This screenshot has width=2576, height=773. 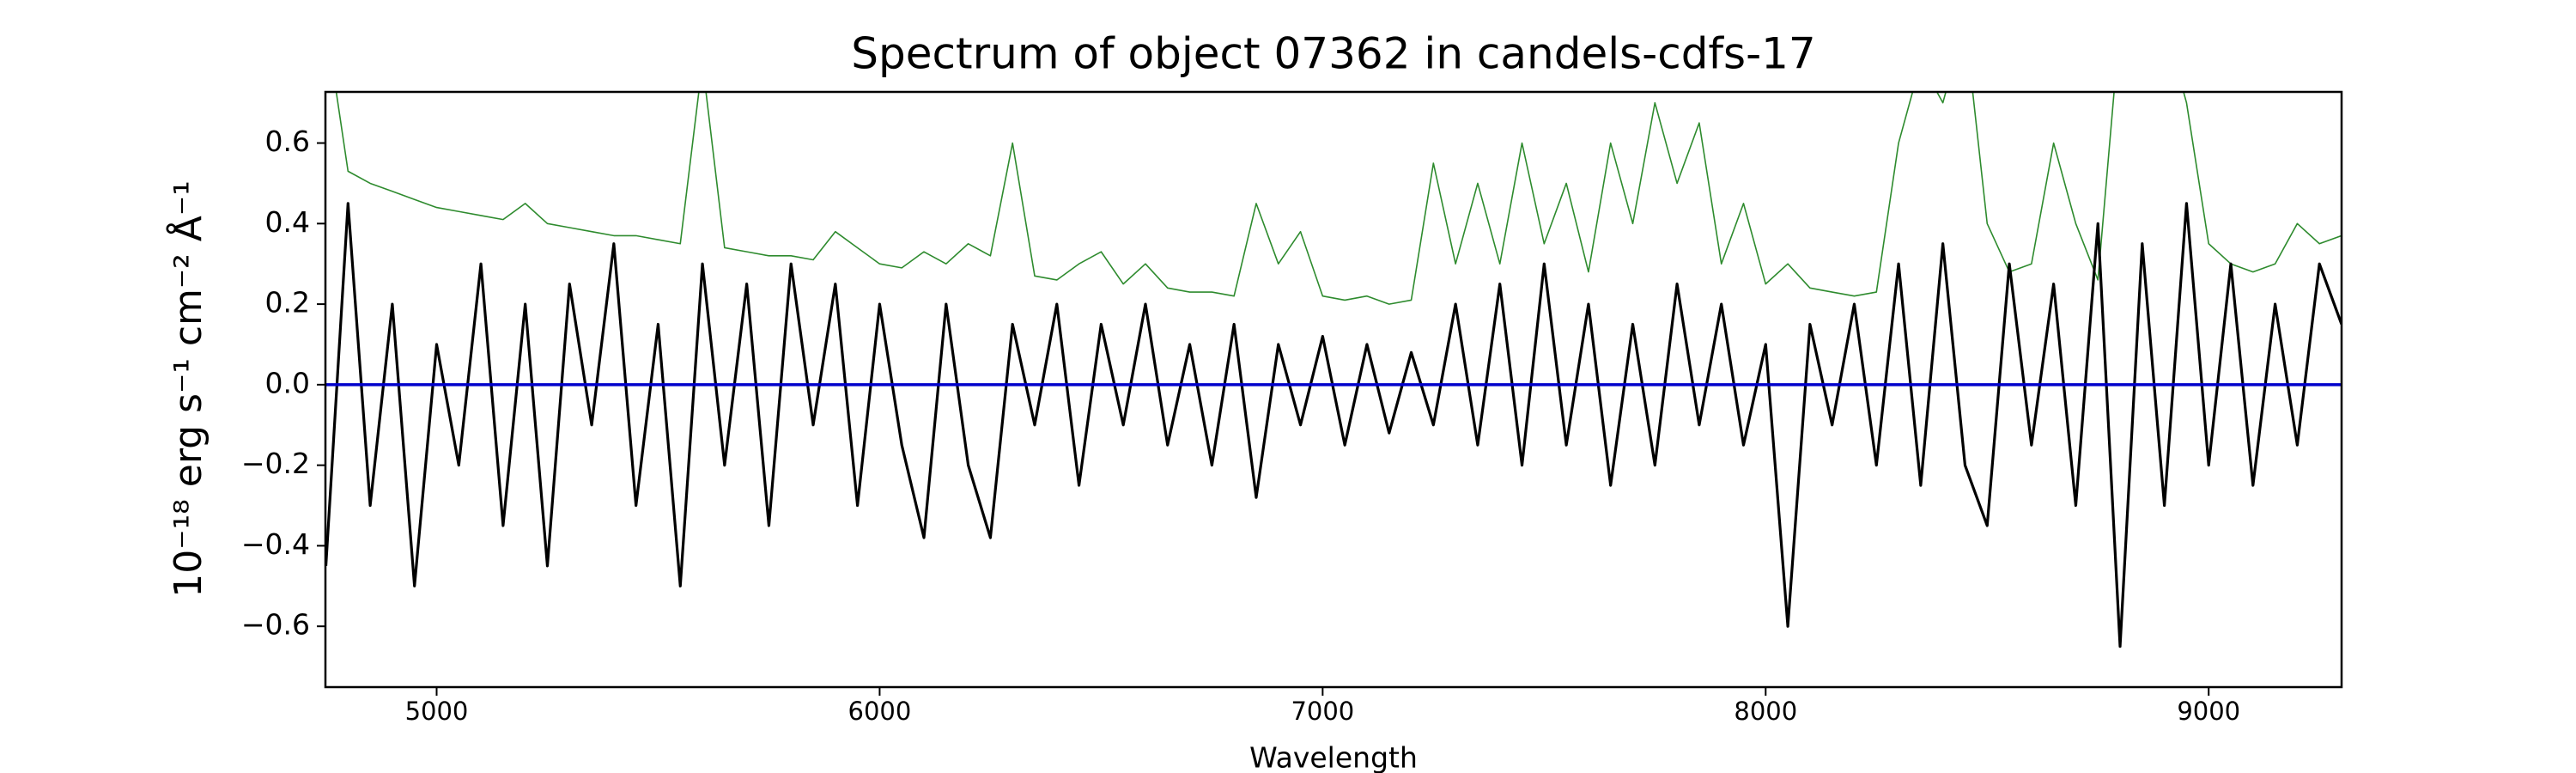 I want to click on x-tick-label: 8000, so click(x=1765, y=711).